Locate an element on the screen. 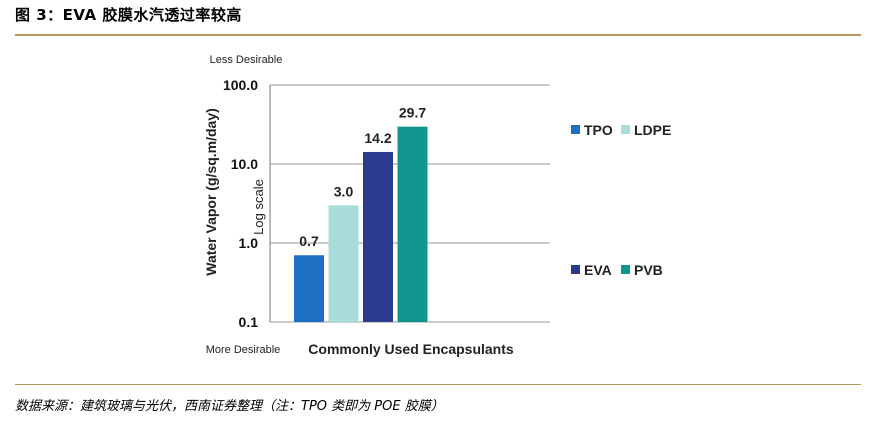  bar-tpo is located at coordinates (309, 288).